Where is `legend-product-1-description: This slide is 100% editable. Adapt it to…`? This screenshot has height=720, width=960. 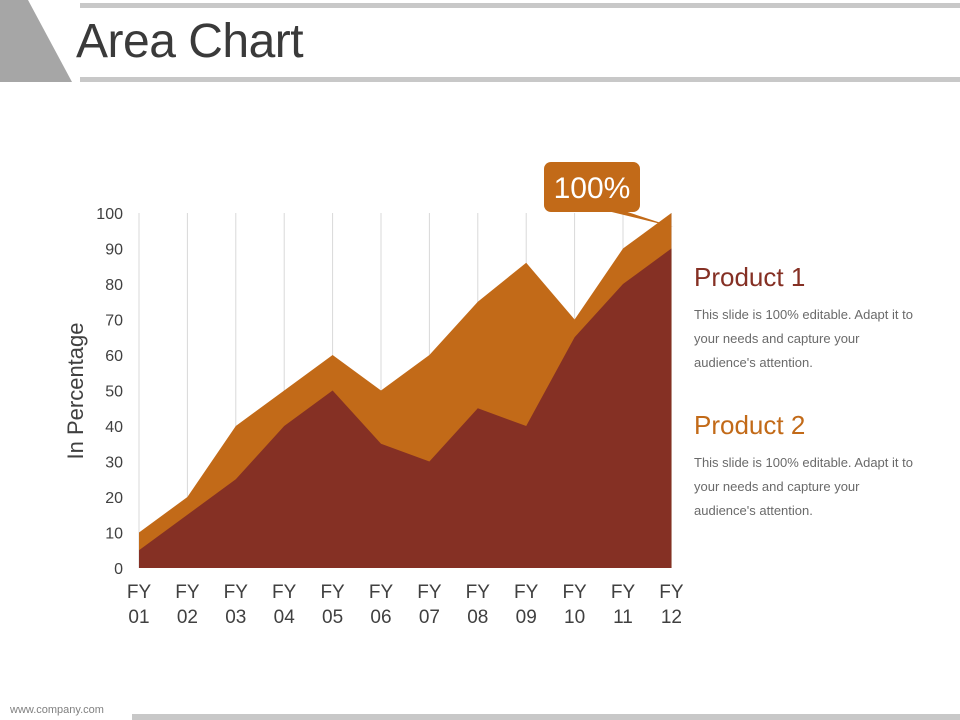
legend-product-1-description: This slide is 100% editable. Adapt it to… is located at coordinates (803, 338).